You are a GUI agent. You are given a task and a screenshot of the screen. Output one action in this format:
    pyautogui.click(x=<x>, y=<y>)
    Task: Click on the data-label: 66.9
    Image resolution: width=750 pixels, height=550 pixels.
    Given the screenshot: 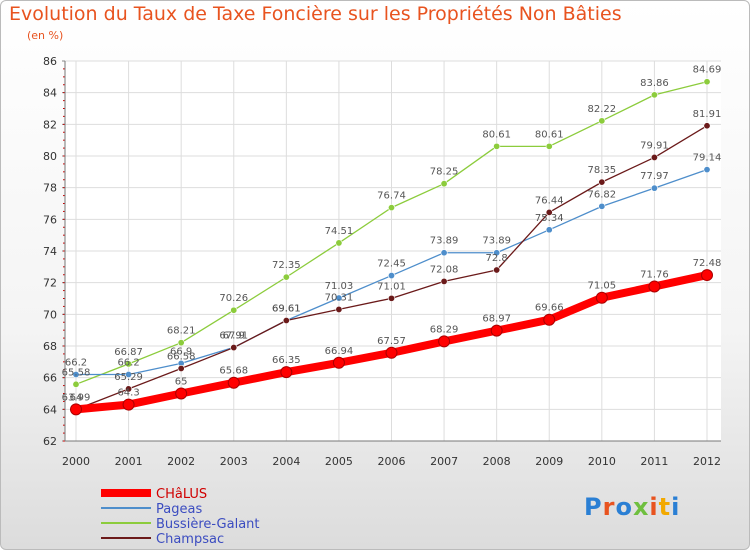 What is the action you would take?
    pyautogui.click(x=181, y=351)
    